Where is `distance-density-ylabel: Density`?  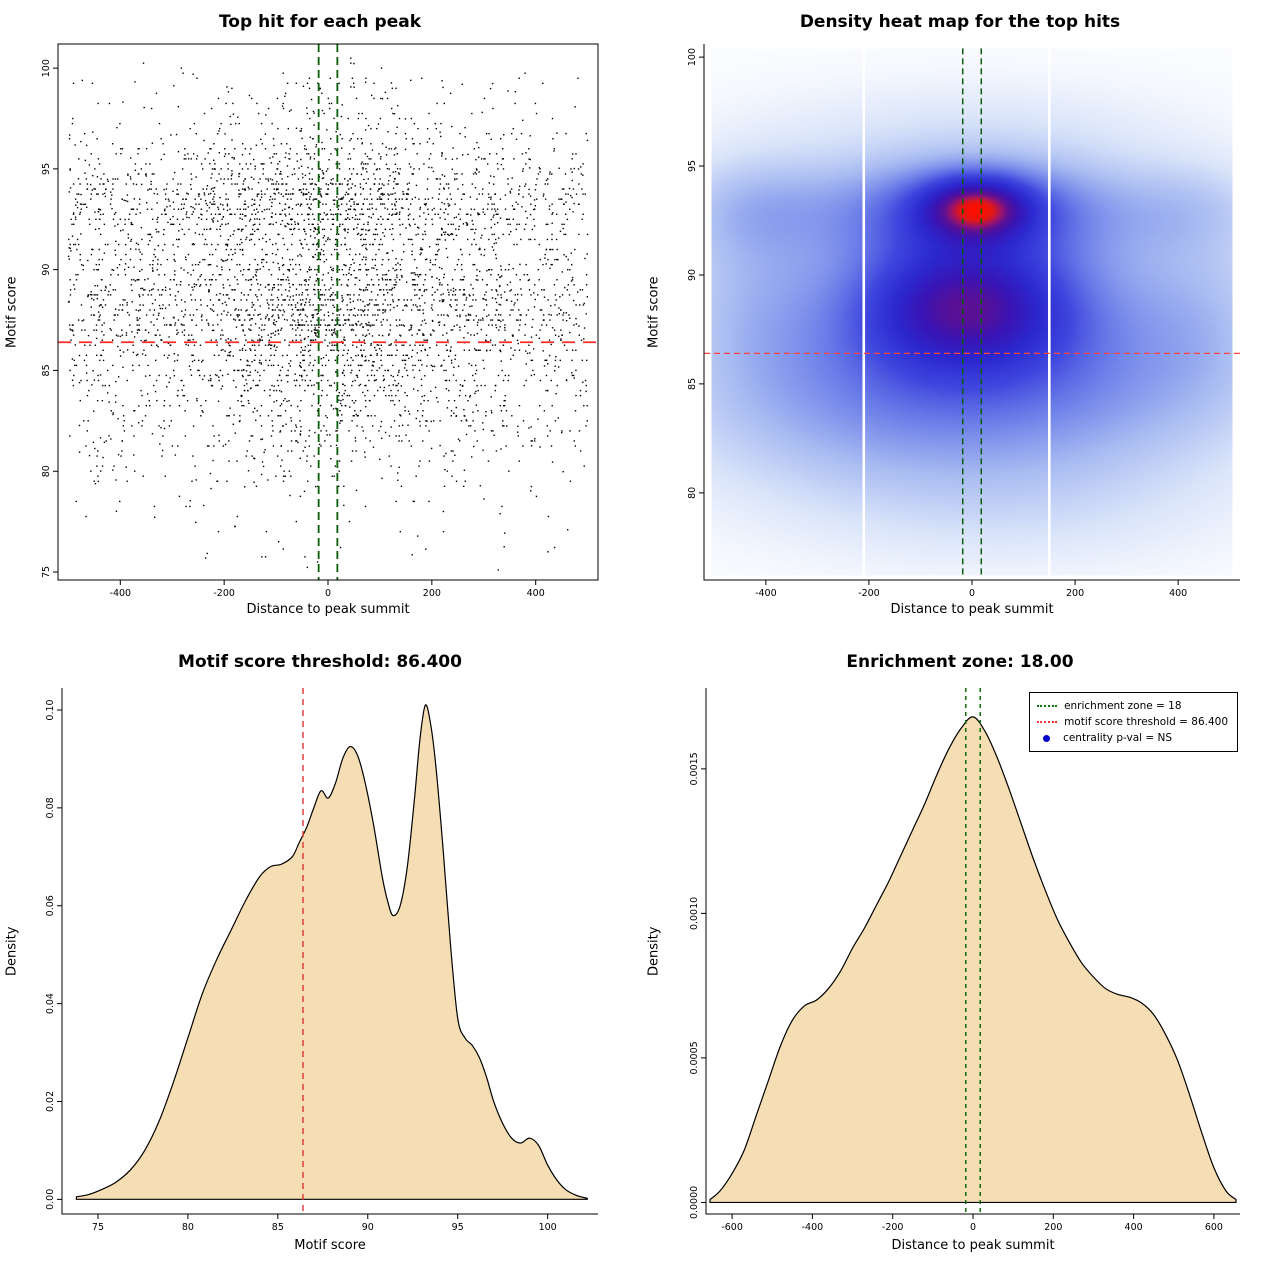
distance-density-ylabel: Density is located at coordinates (654, 951).